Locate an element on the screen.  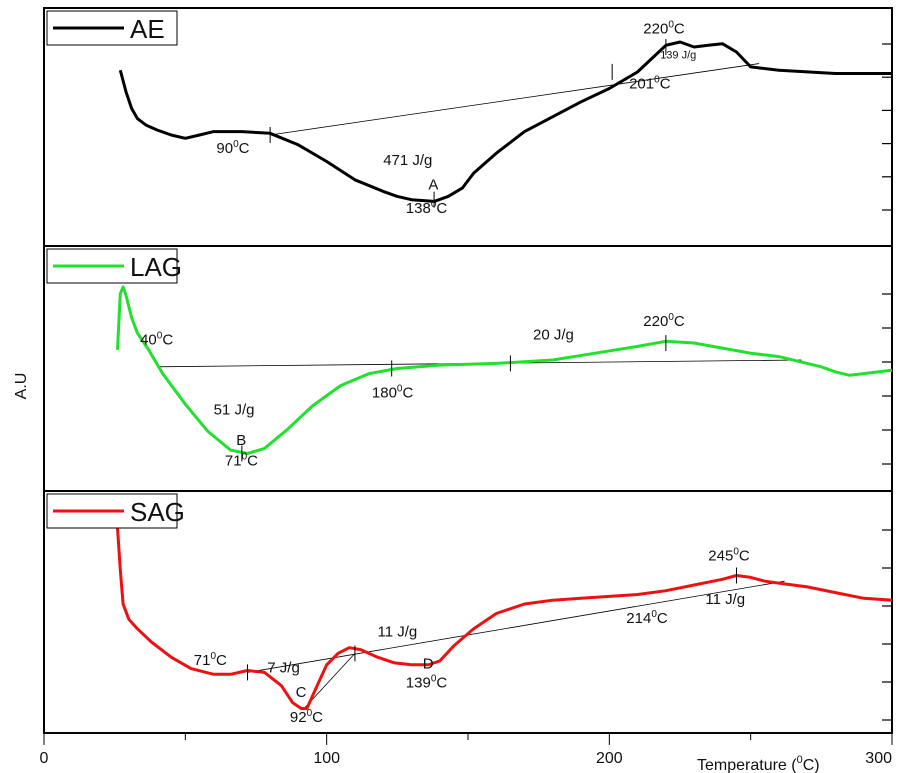
legend-sag: SAG is located at coordinates (115, 511).